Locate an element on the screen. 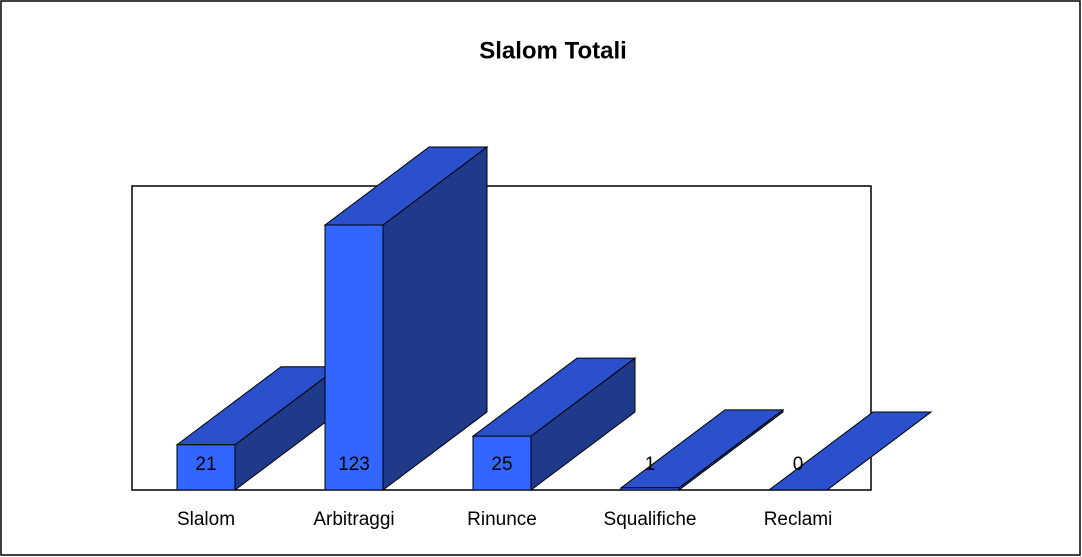  x-tick-label: Slalom is located at coordinates (206, 519).